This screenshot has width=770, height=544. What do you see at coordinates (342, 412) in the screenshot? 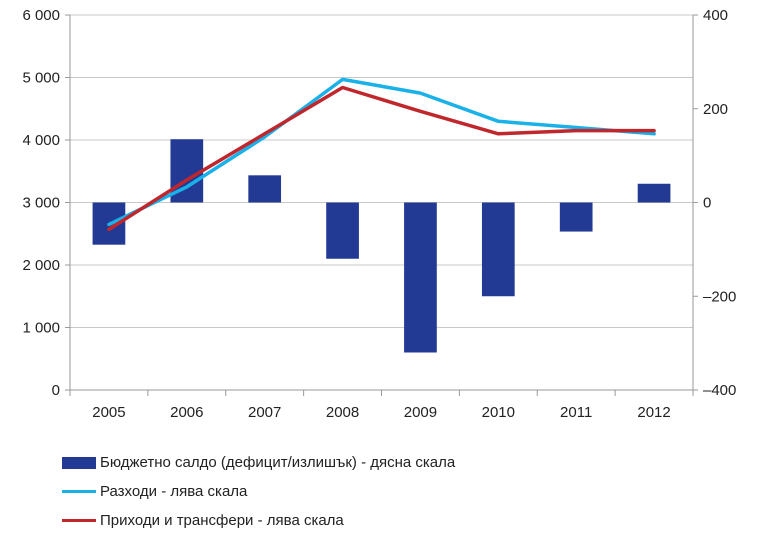
I see `x-tick-label-2008: 2008` at bounding box center [342, 412].